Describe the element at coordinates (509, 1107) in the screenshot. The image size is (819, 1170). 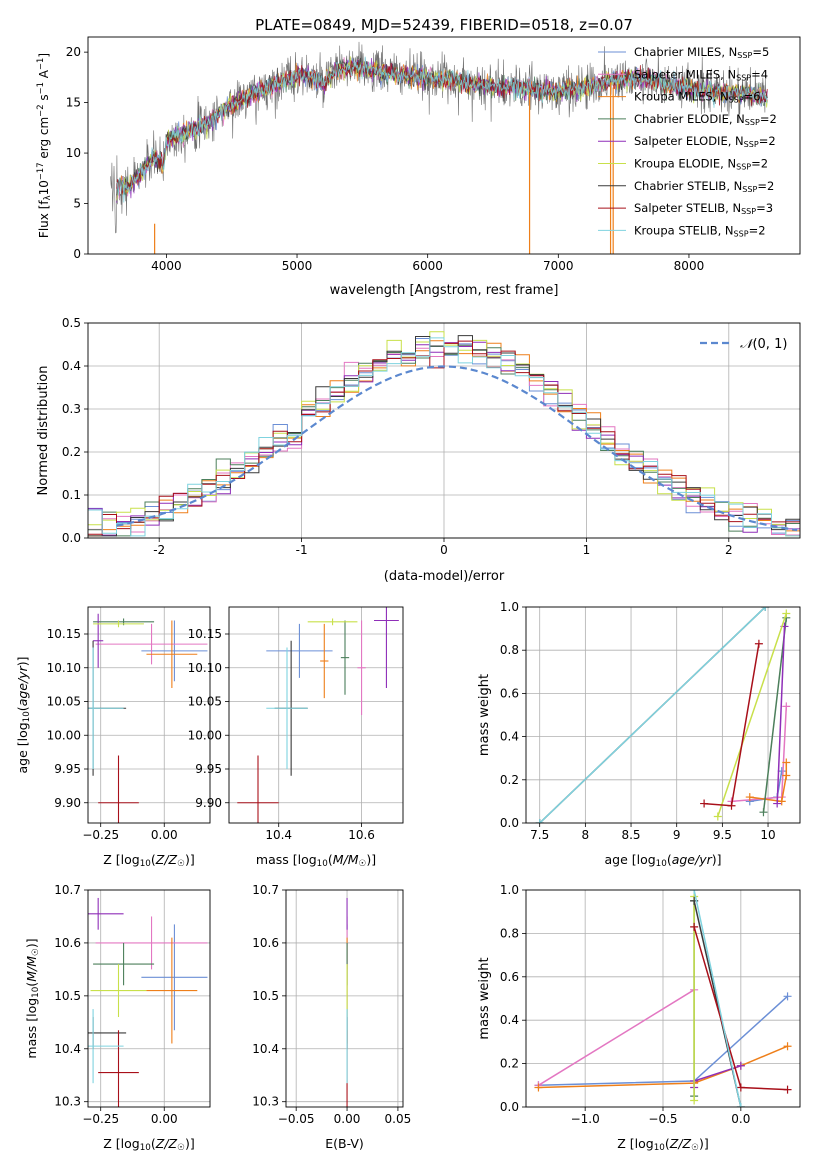
I see `y-tick-label: 0.0` at that location.